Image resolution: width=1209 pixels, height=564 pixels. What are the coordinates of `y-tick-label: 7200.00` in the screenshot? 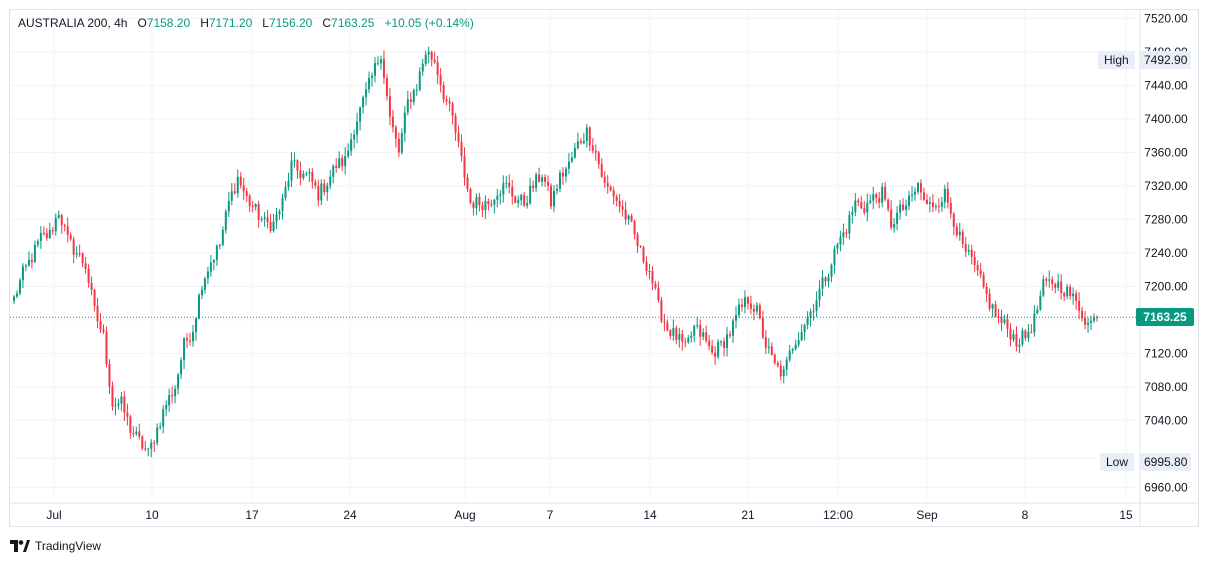 It's located at (1166, 286).